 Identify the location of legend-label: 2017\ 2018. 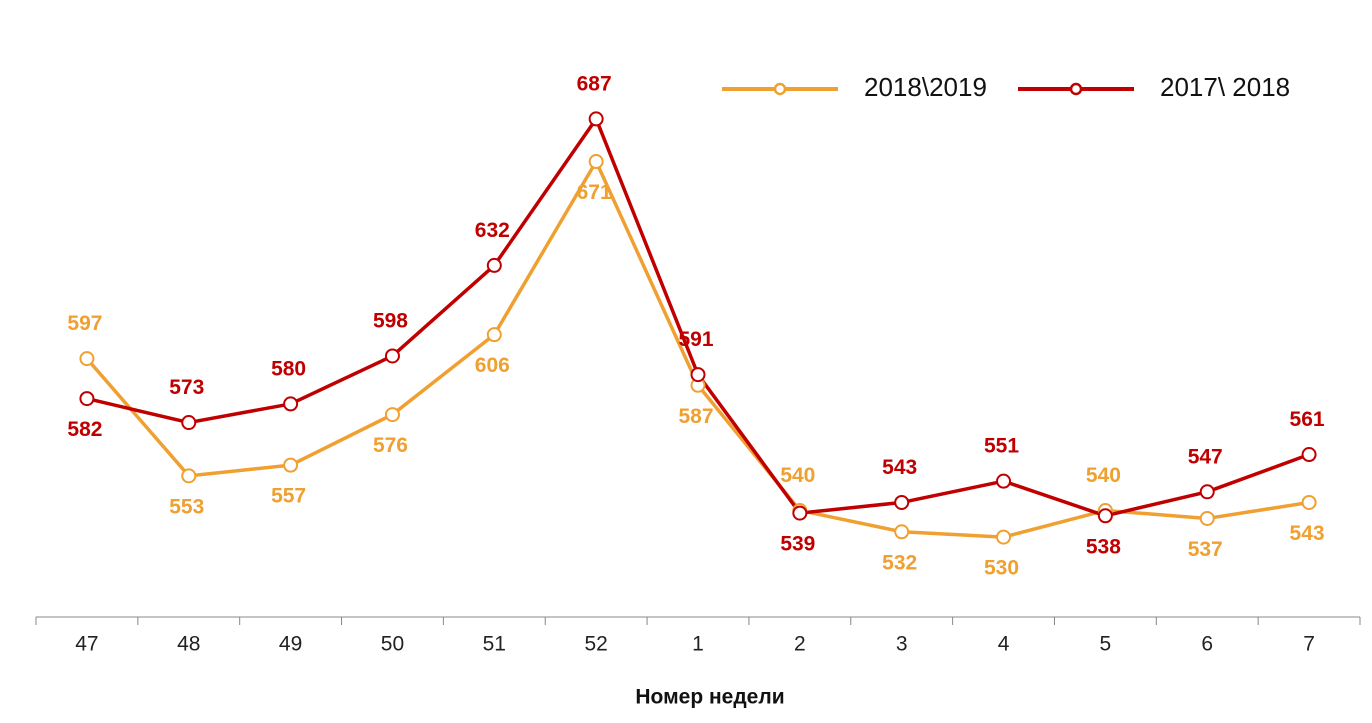
(1225, 87).